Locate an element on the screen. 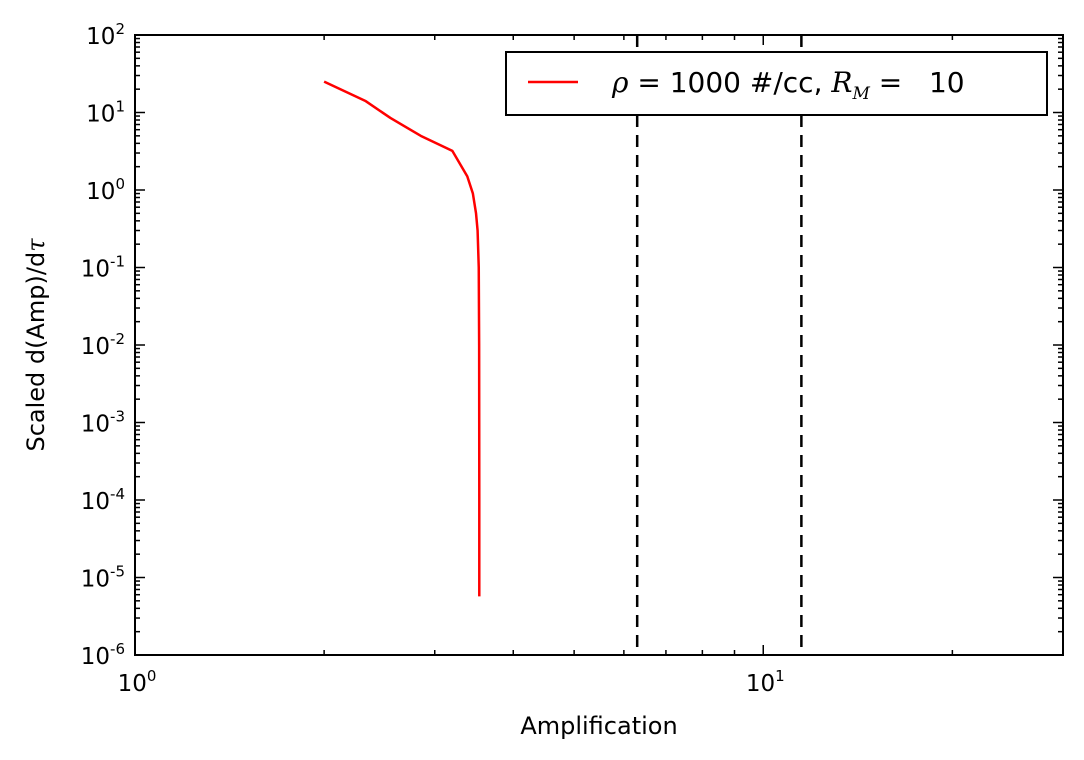 The width and height of the screenshot is (1084, 760). y-tick-label: 10⁻¹ is located at coordinates (103, 268).